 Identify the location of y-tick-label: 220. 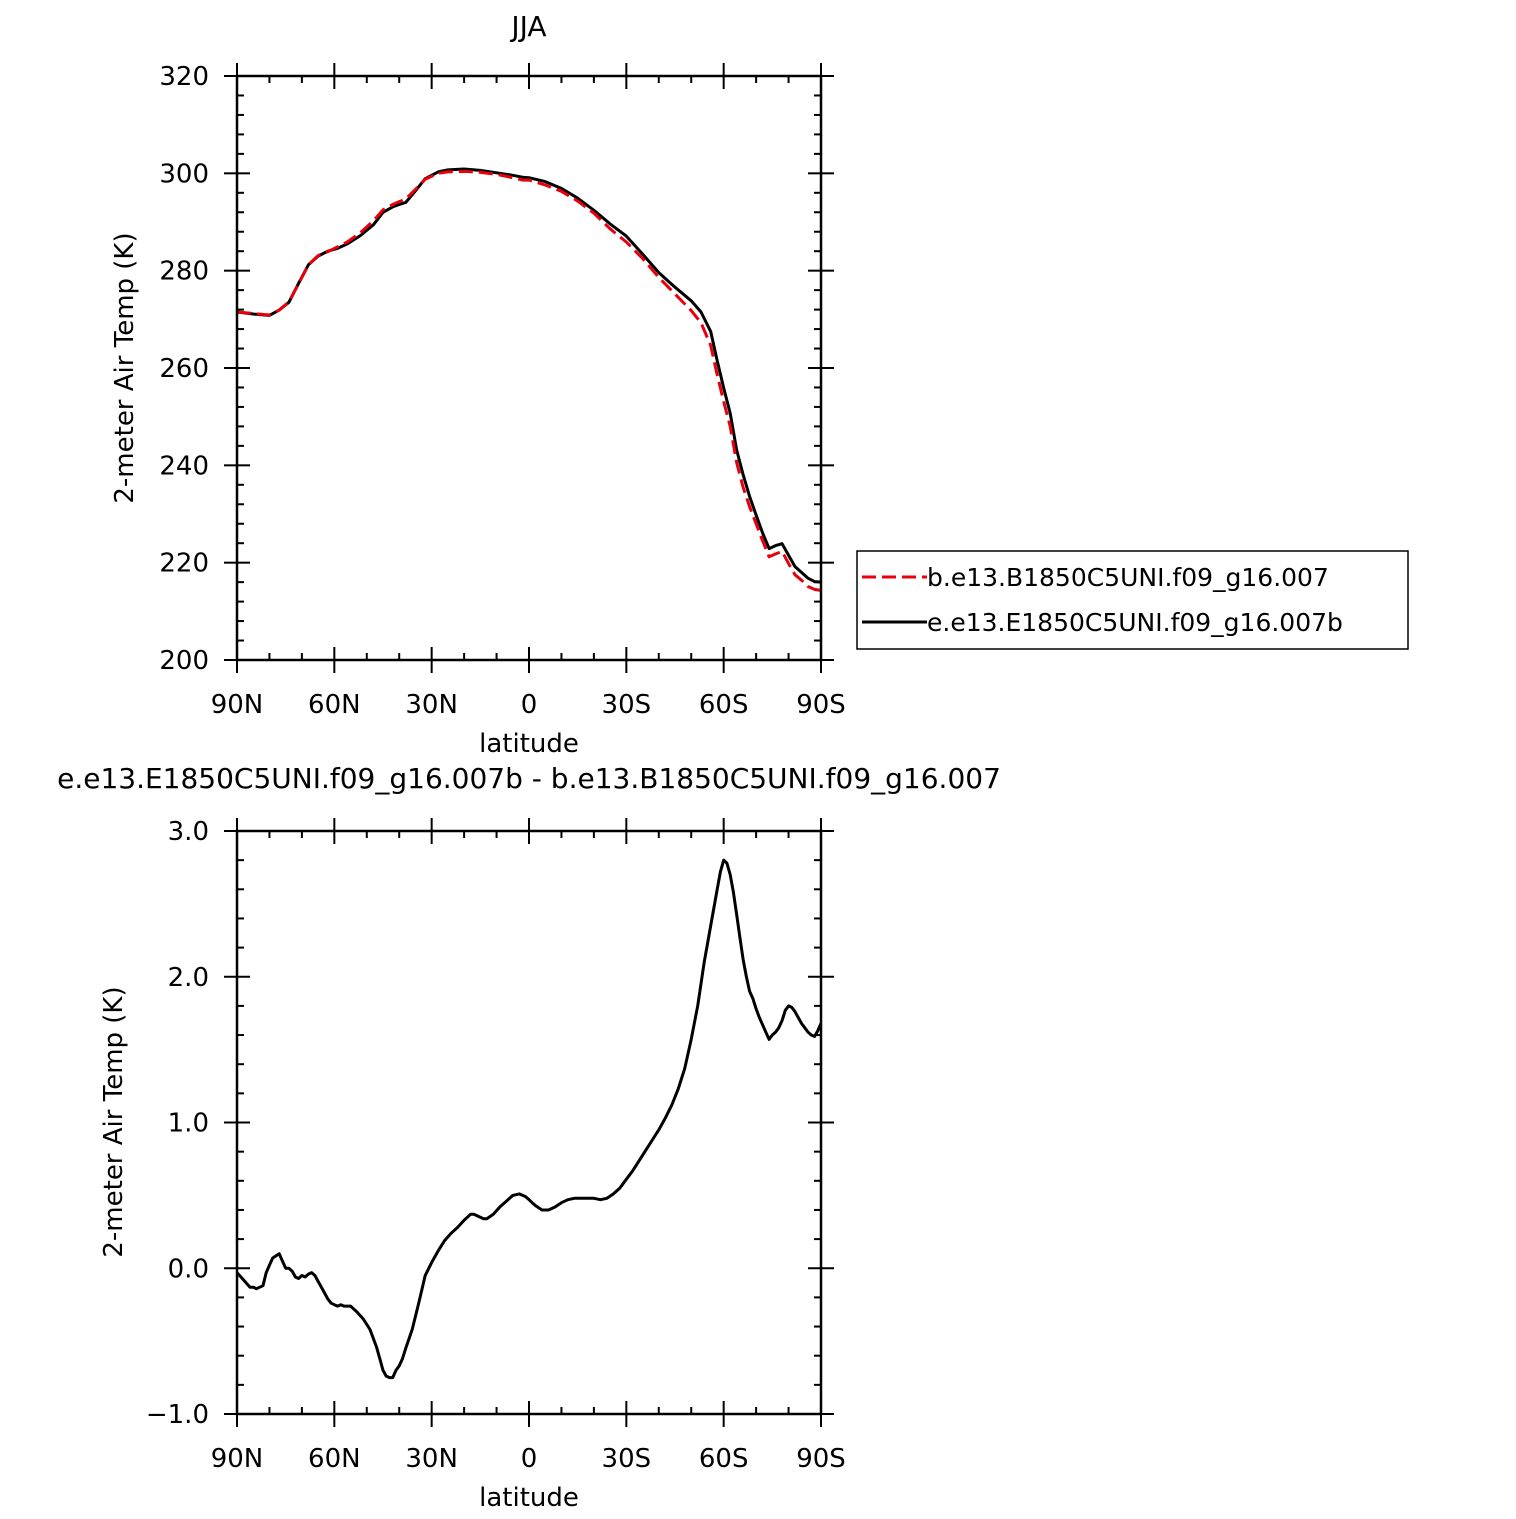
(184, 564).